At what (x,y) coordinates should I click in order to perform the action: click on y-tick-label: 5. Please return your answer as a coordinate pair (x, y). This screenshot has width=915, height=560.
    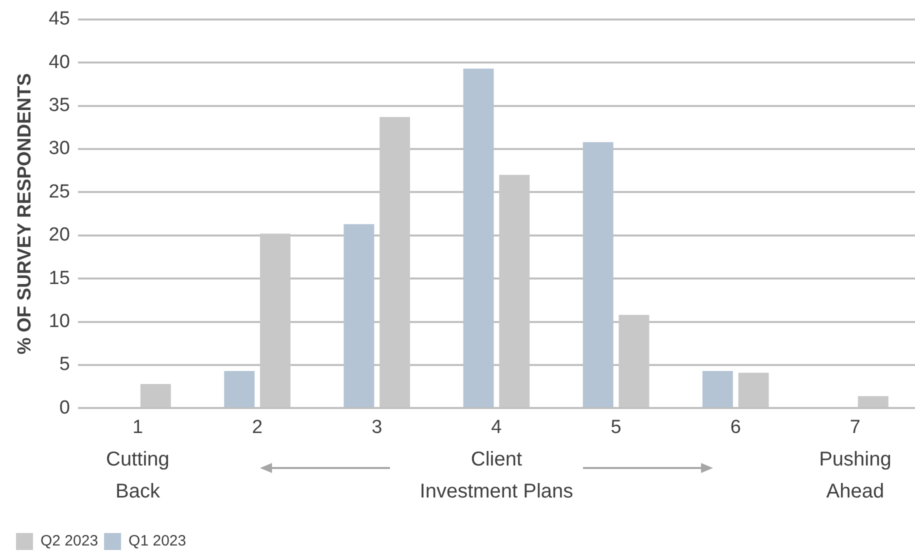
    Looking at the image, I should click on (64, 365).